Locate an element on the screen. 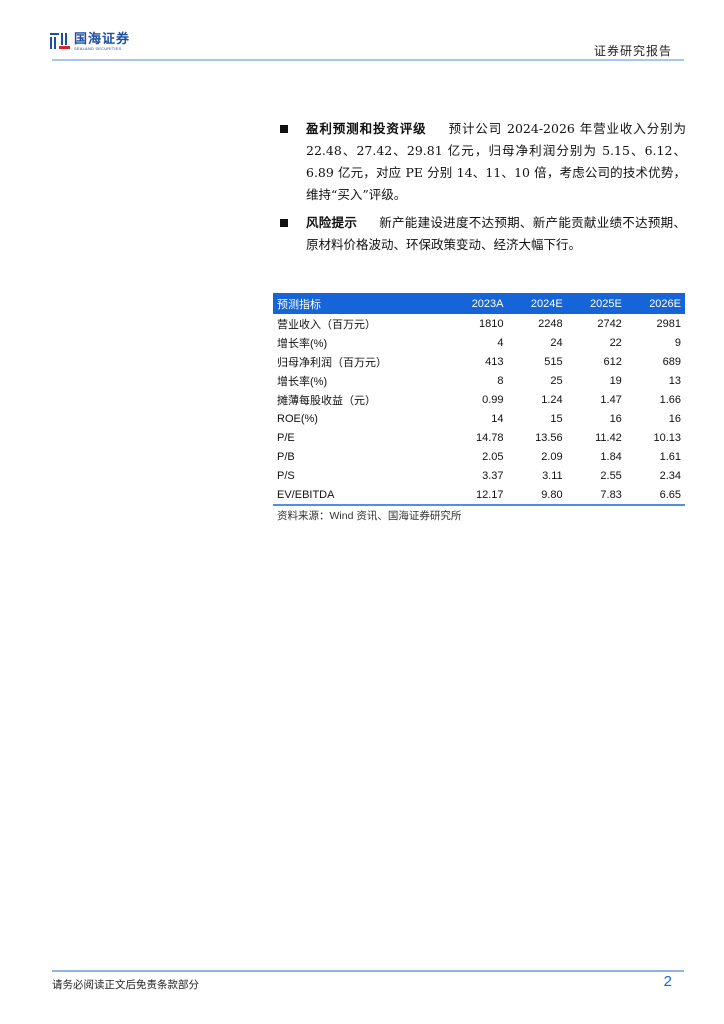 The height and width of the screenshot is (1024, 724). table-cell: 3.37 is located at coordinates (493, 475).